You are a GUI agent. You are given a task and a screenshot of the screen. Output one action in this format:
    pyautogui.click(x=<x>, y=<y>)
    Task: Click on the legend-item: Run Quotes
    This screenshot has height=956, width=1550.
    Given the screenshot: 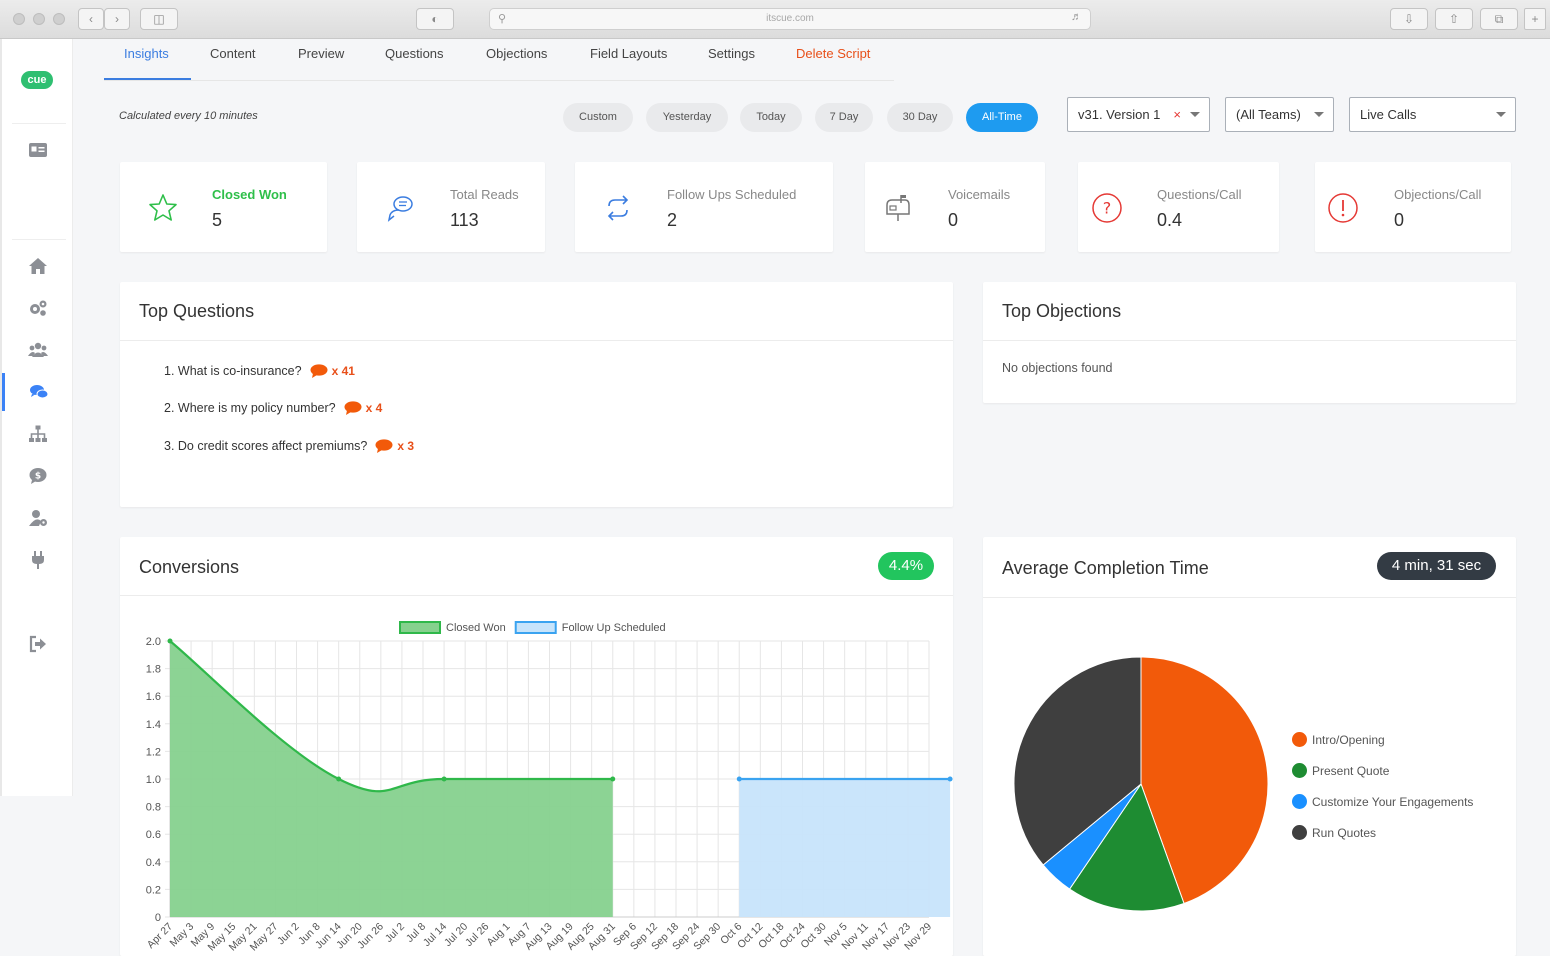 What is the action you would take?
    pyautogui.click(x=1334, y=832)
    